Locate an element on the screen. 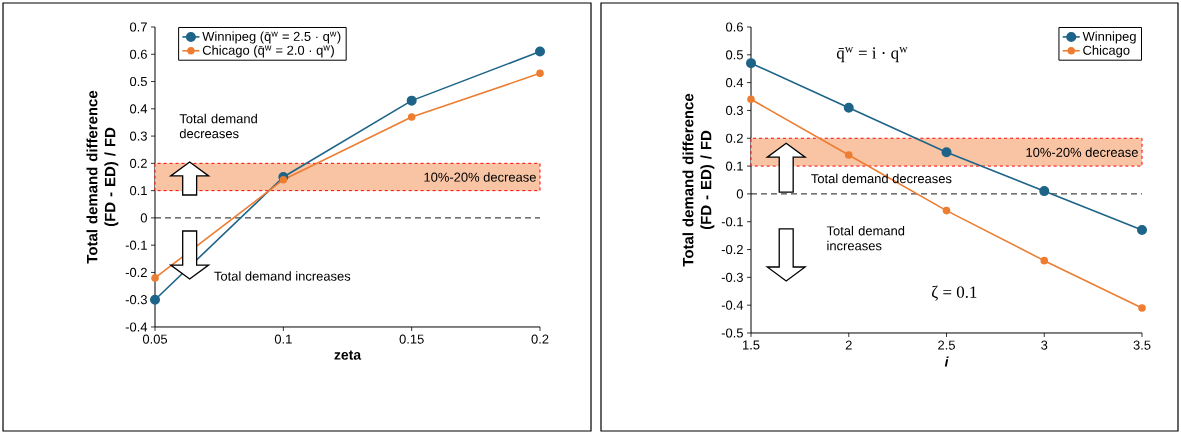 Image resolution: width=1181 pixels, height=434 pixels. x-tick-label: 1.5 is located at coordinates (751, 345).